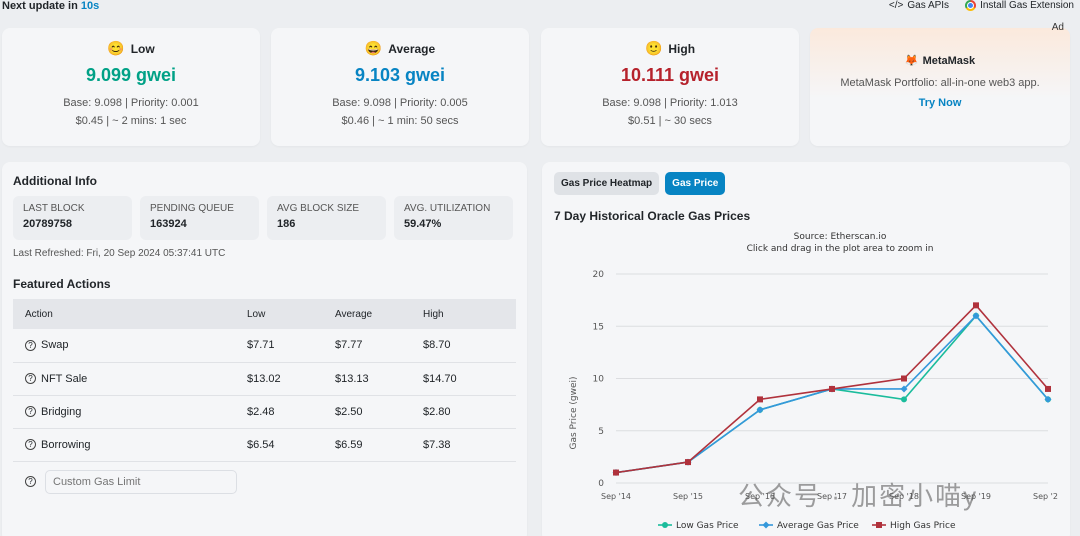 Image resolution: width=1080 pixels, height=536 pixels. What do you see at coordinates (367, 445) in the screenshot?
I see `cell-average: $6.59` at bounding box center [367, 445].